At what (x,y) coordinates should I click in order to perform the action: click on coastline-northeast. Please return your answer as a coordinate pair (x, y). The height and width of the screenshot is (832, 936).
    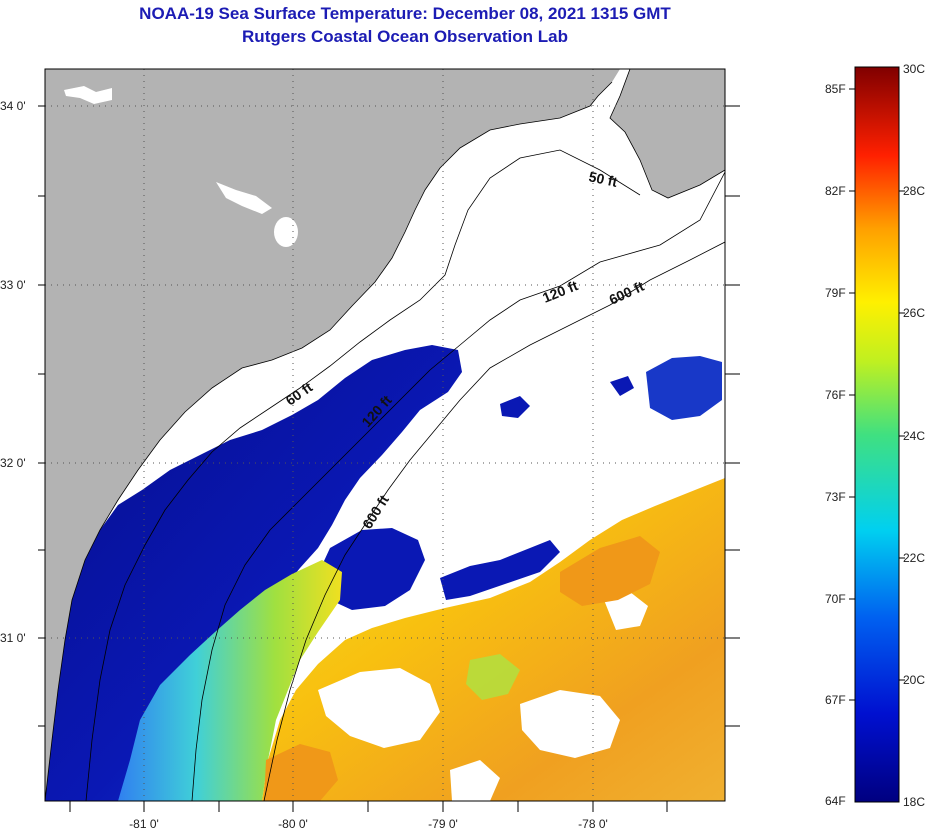
    Looking at the image, I should click on (667, 134).